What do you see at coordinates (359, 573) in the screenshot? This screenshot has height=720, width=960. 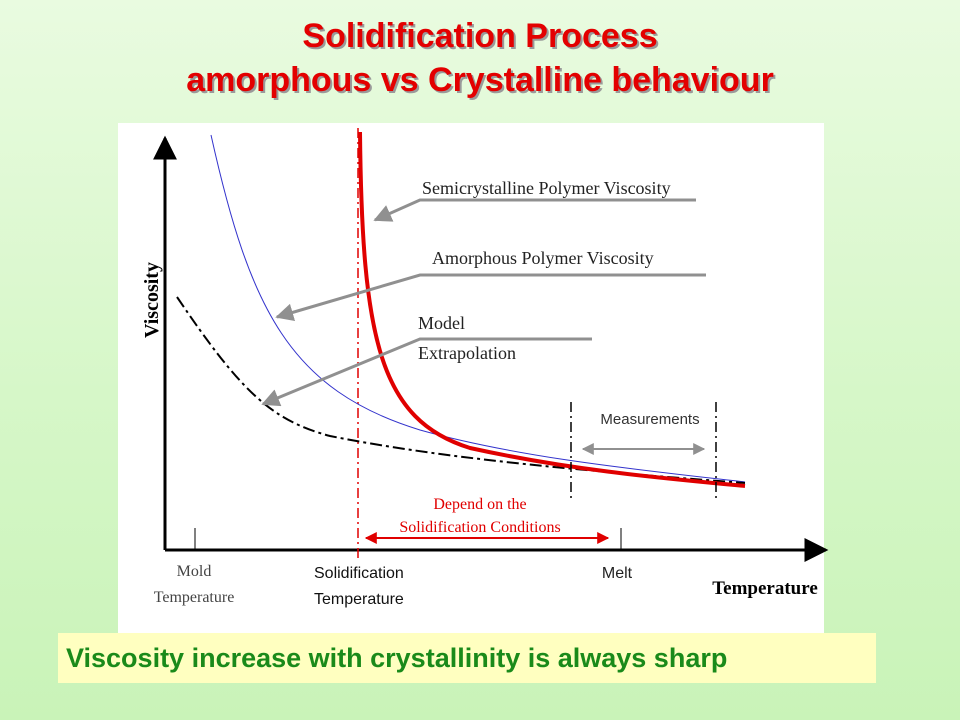 I see `solidification-temperature-label-line-1: Solidification` at bounding box center [359, 573].